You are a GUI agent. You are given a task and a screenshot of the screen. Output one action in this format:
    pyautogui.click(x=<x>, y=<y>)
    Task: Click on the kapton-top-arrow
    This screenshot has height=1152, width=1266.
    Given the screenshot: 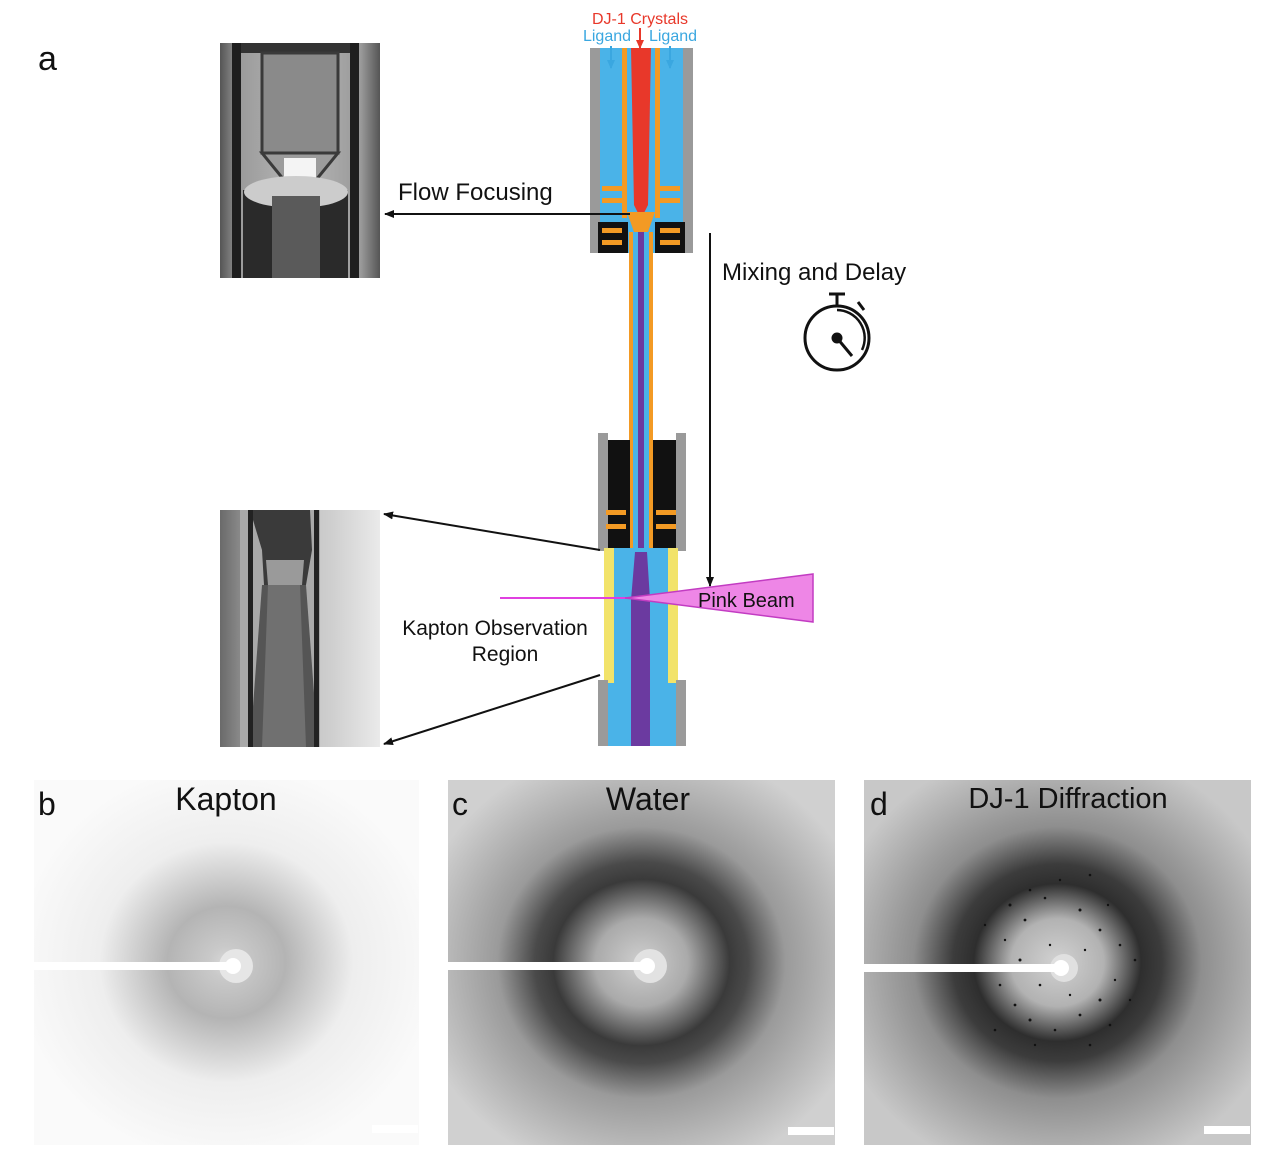 What is the action you would take?
    pyautogui.click(x=492, y=531)
    